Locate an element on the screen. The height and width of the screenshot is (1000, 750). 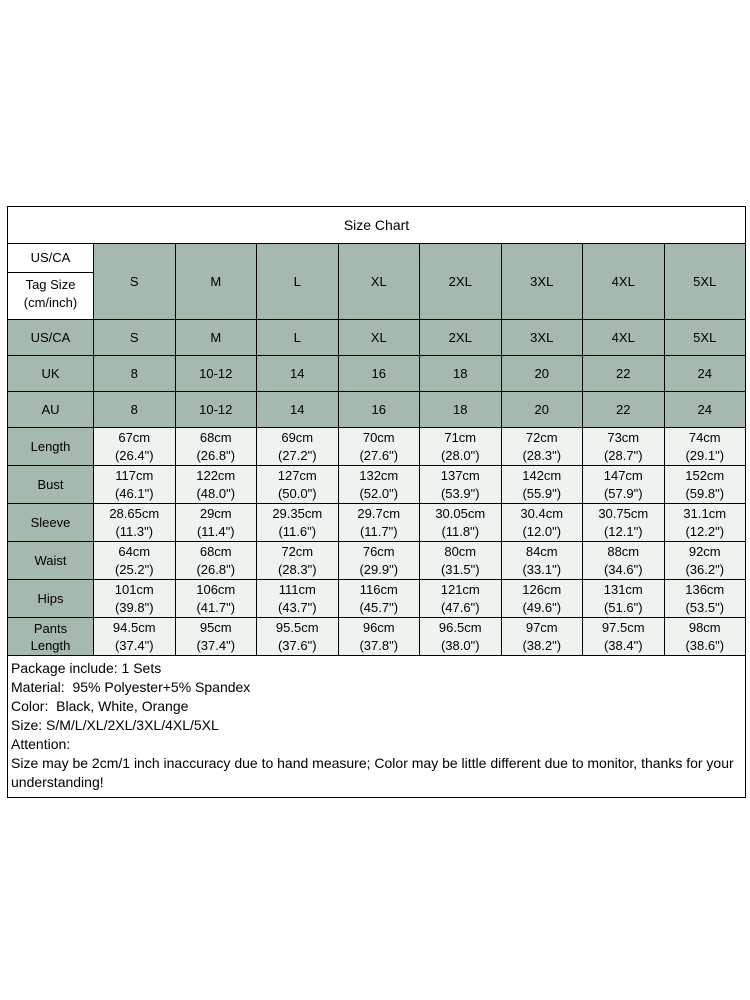
measure-cell: 84cm (33.1") is located at coordinates (541, 560).